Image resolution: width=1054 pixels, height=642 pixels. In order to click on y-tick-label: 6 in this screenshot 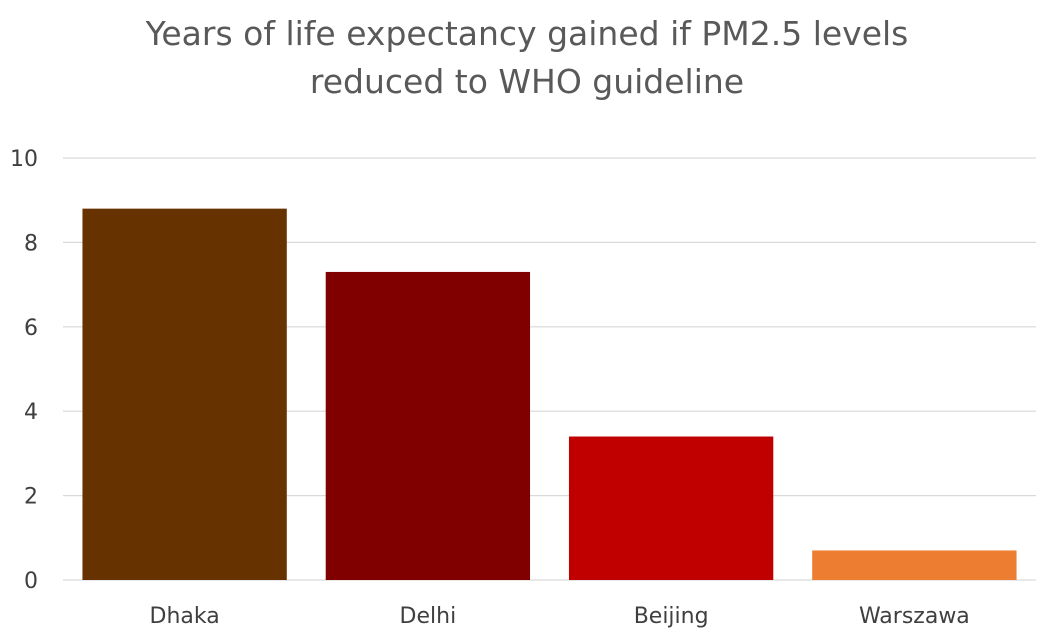, I will do `click(31, 328)`.